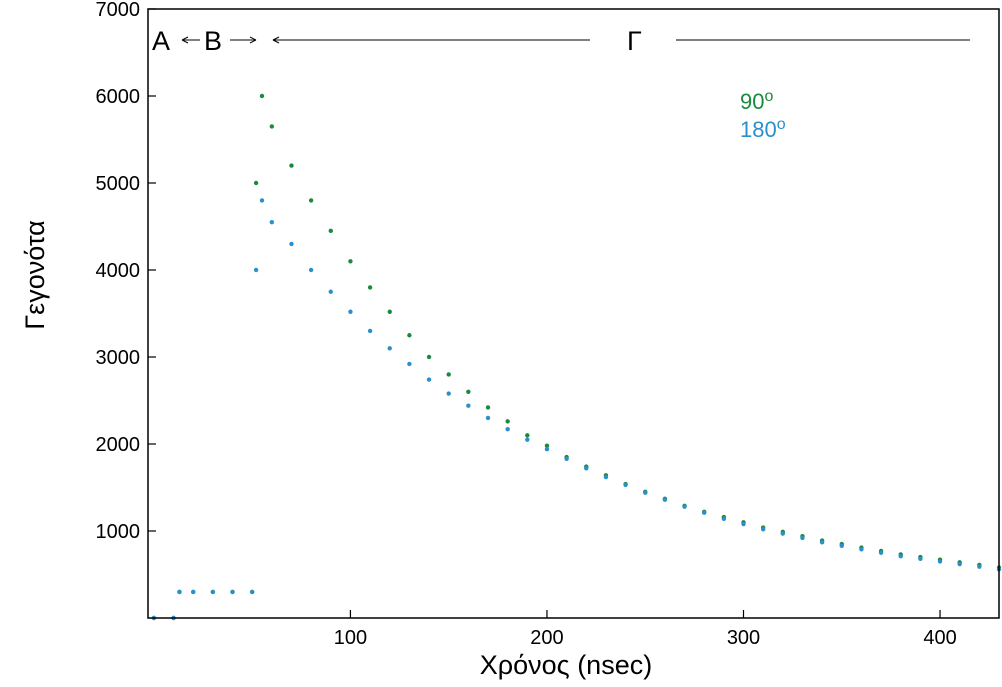 Image resolution: width=1002 pixels, height=687 pixels. What do you see at coordinates (743, 638) in the screenshot?
I see `x-tick-label: 300` at bounding box center [743, 638].